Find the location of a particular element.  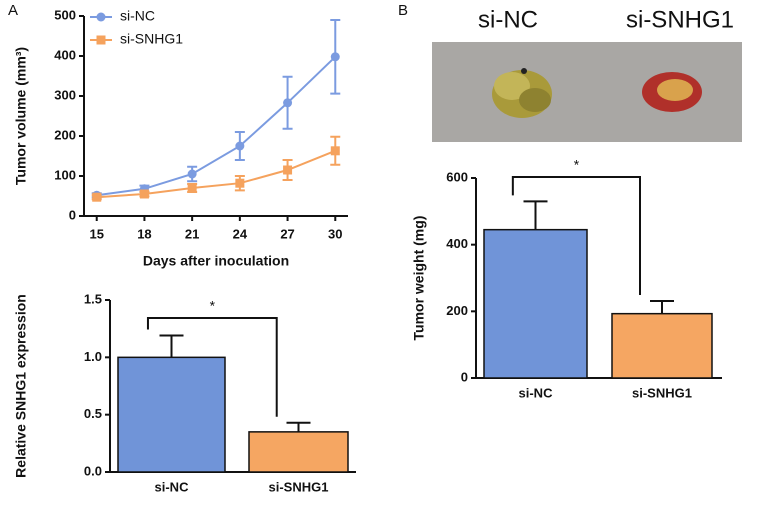

y-tick-label: 1.0 is located at coordinates (93, 356).